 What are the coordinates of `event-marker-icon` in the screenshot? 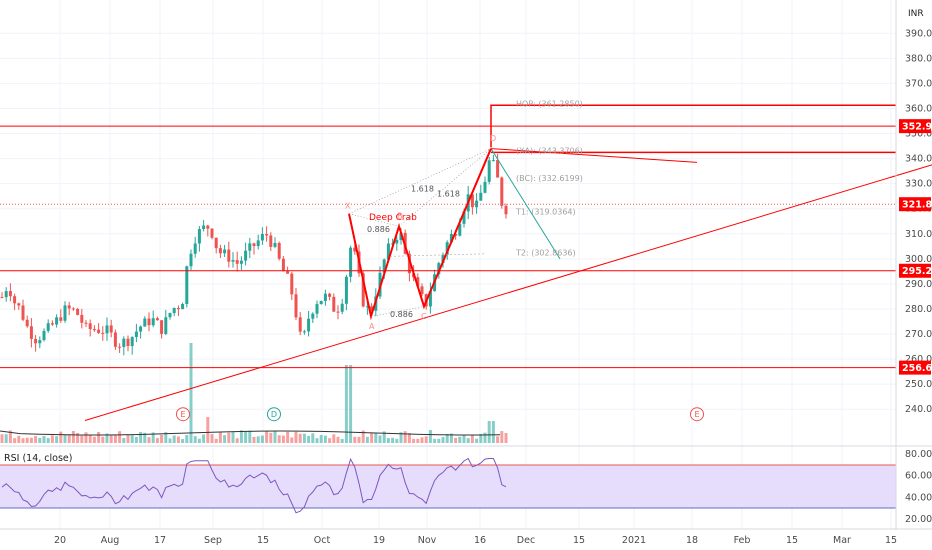 It's located at (183, 414).